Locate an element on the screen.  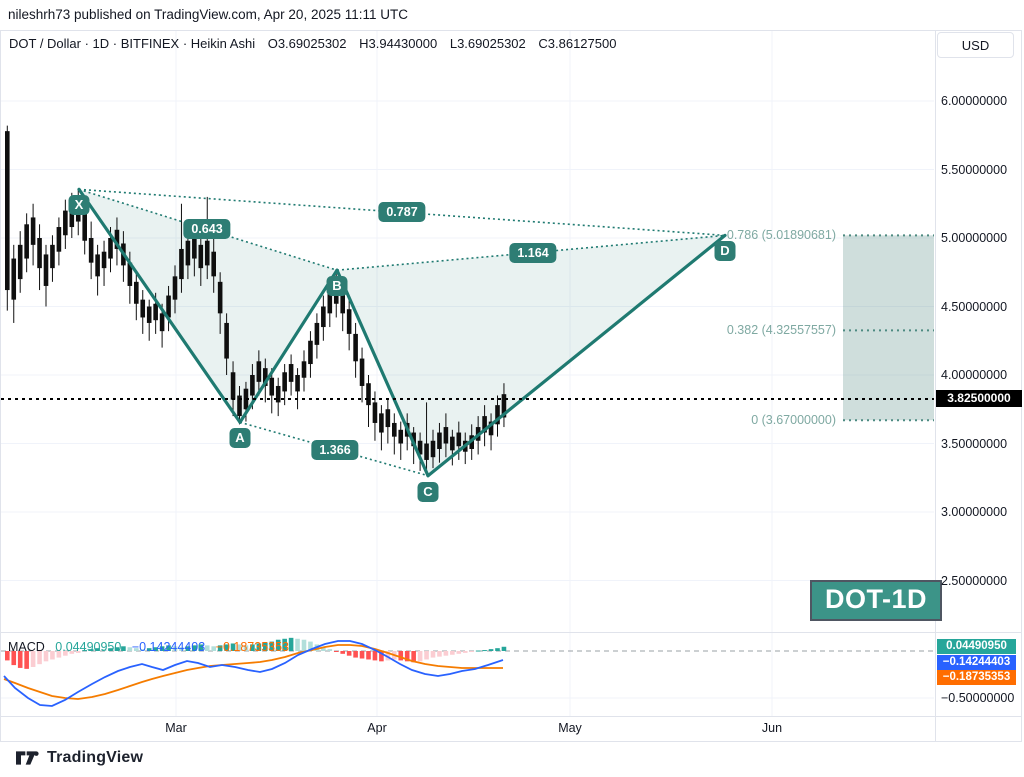
price-tick-label: 4.50000000 is located at coordinates (974, 306).